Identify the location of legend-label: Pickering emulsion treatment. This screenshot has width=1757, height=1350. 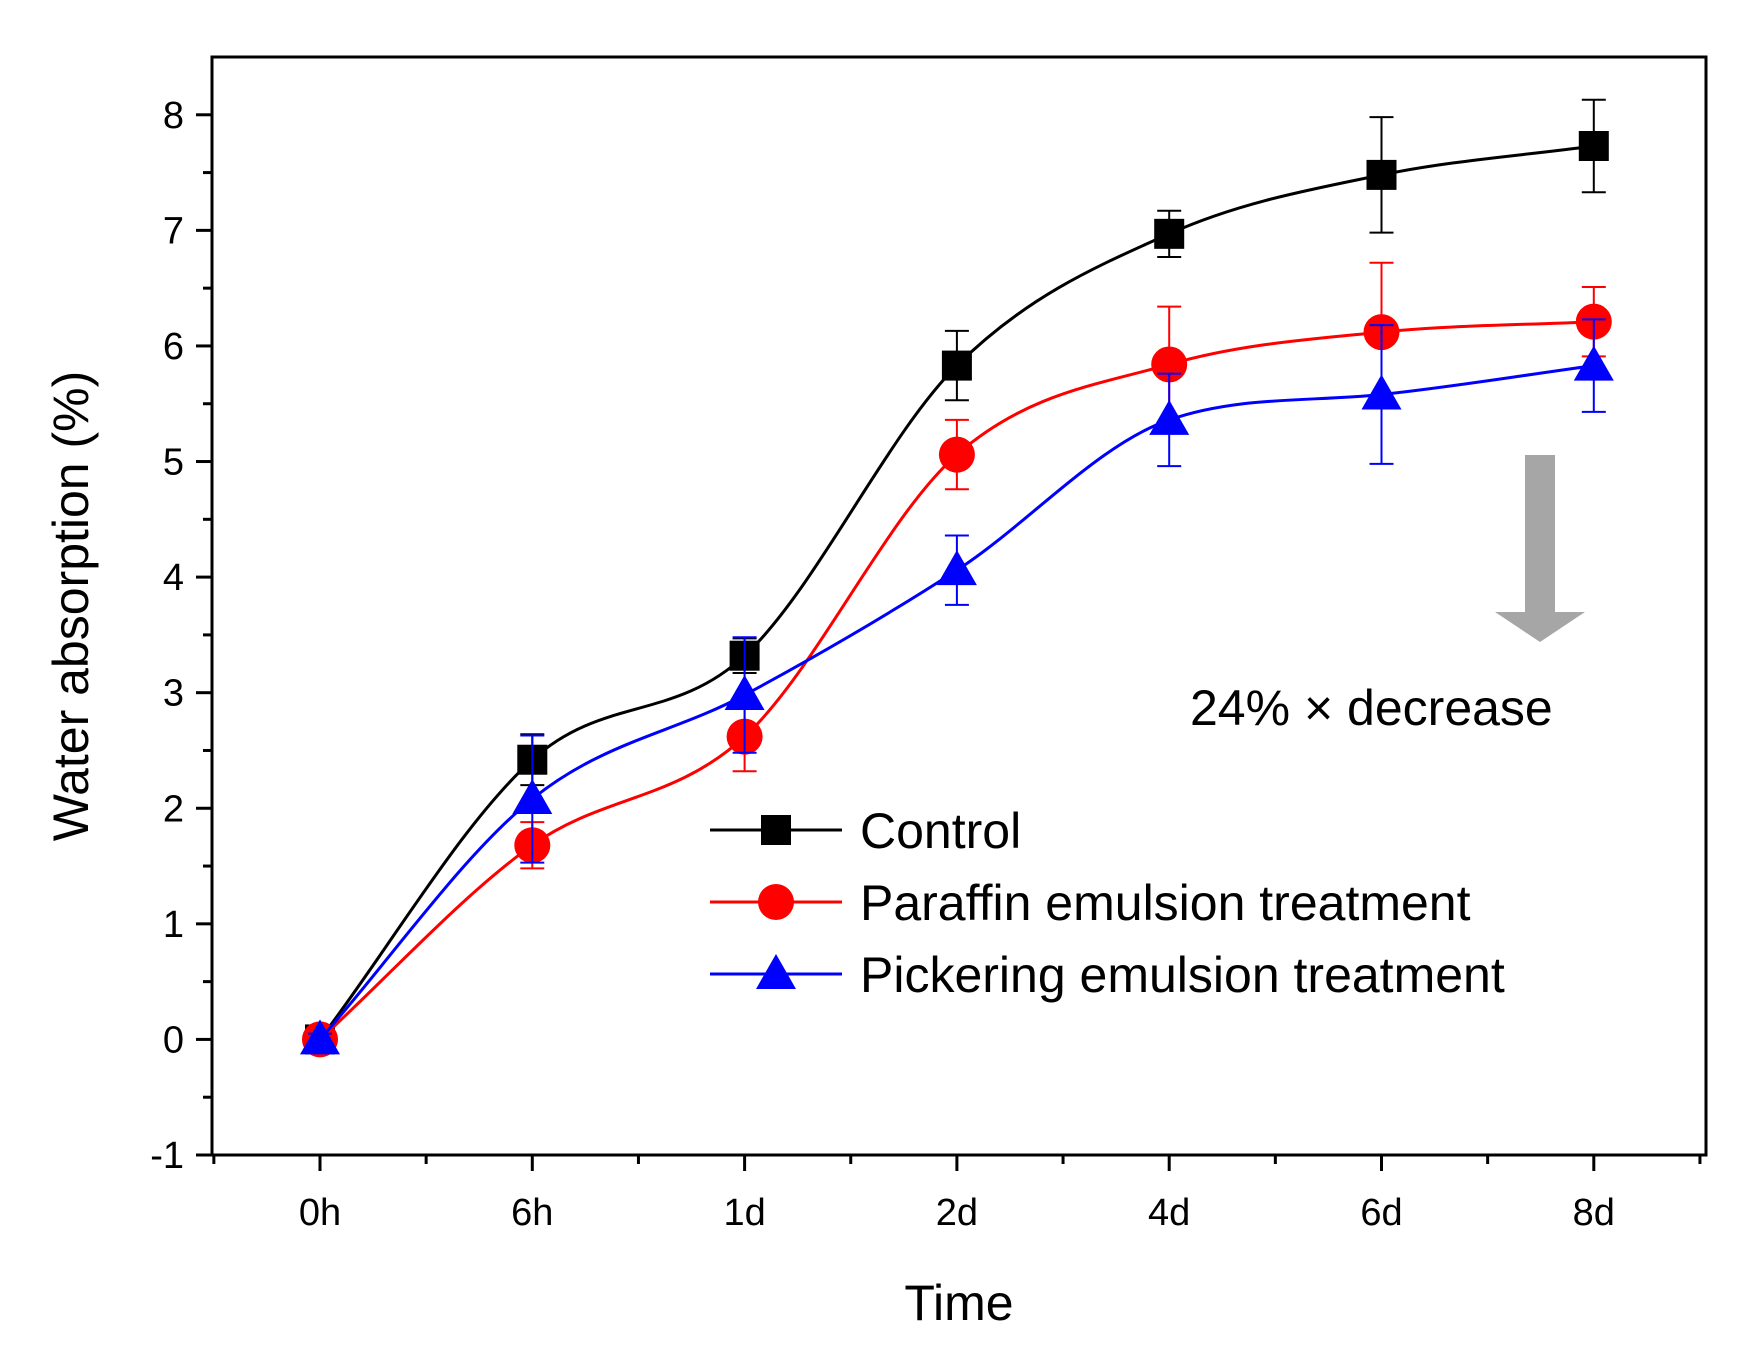
(1182, 975).